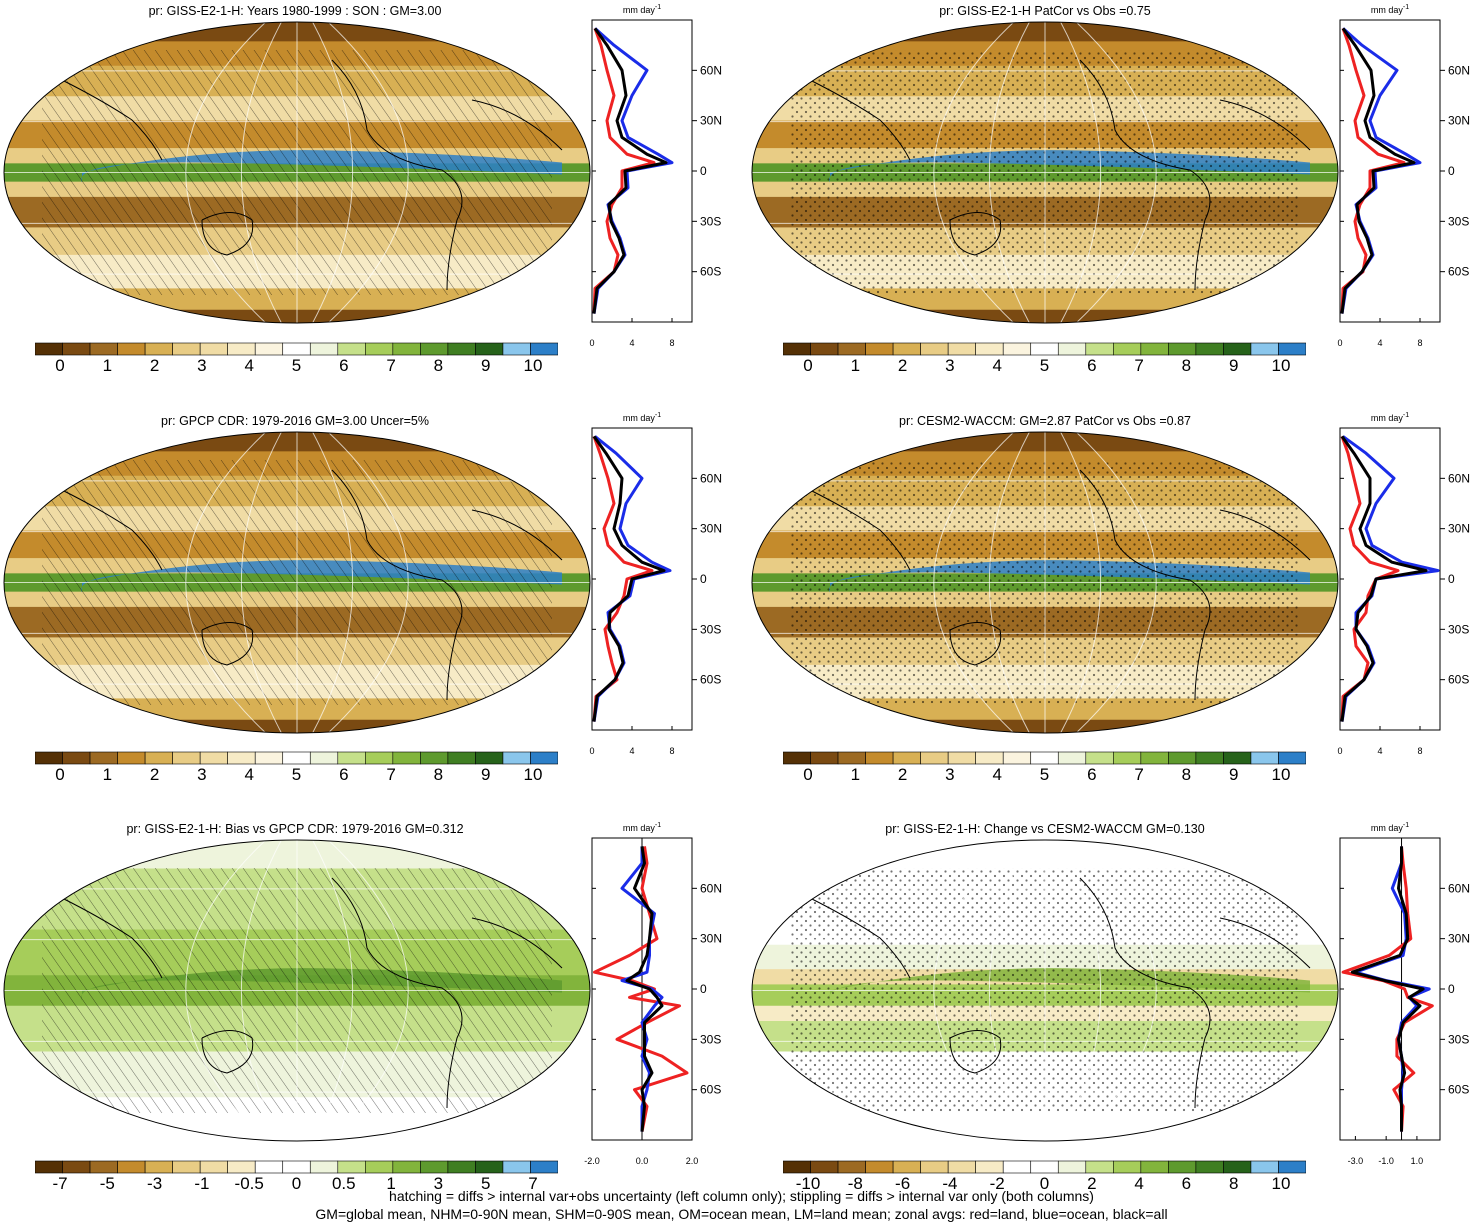 The image size is (1483, 1224). What do you see at coordinates (644, 989) in the screenshot?
I see `zonal-line-all` at bounding box center [644, 989].